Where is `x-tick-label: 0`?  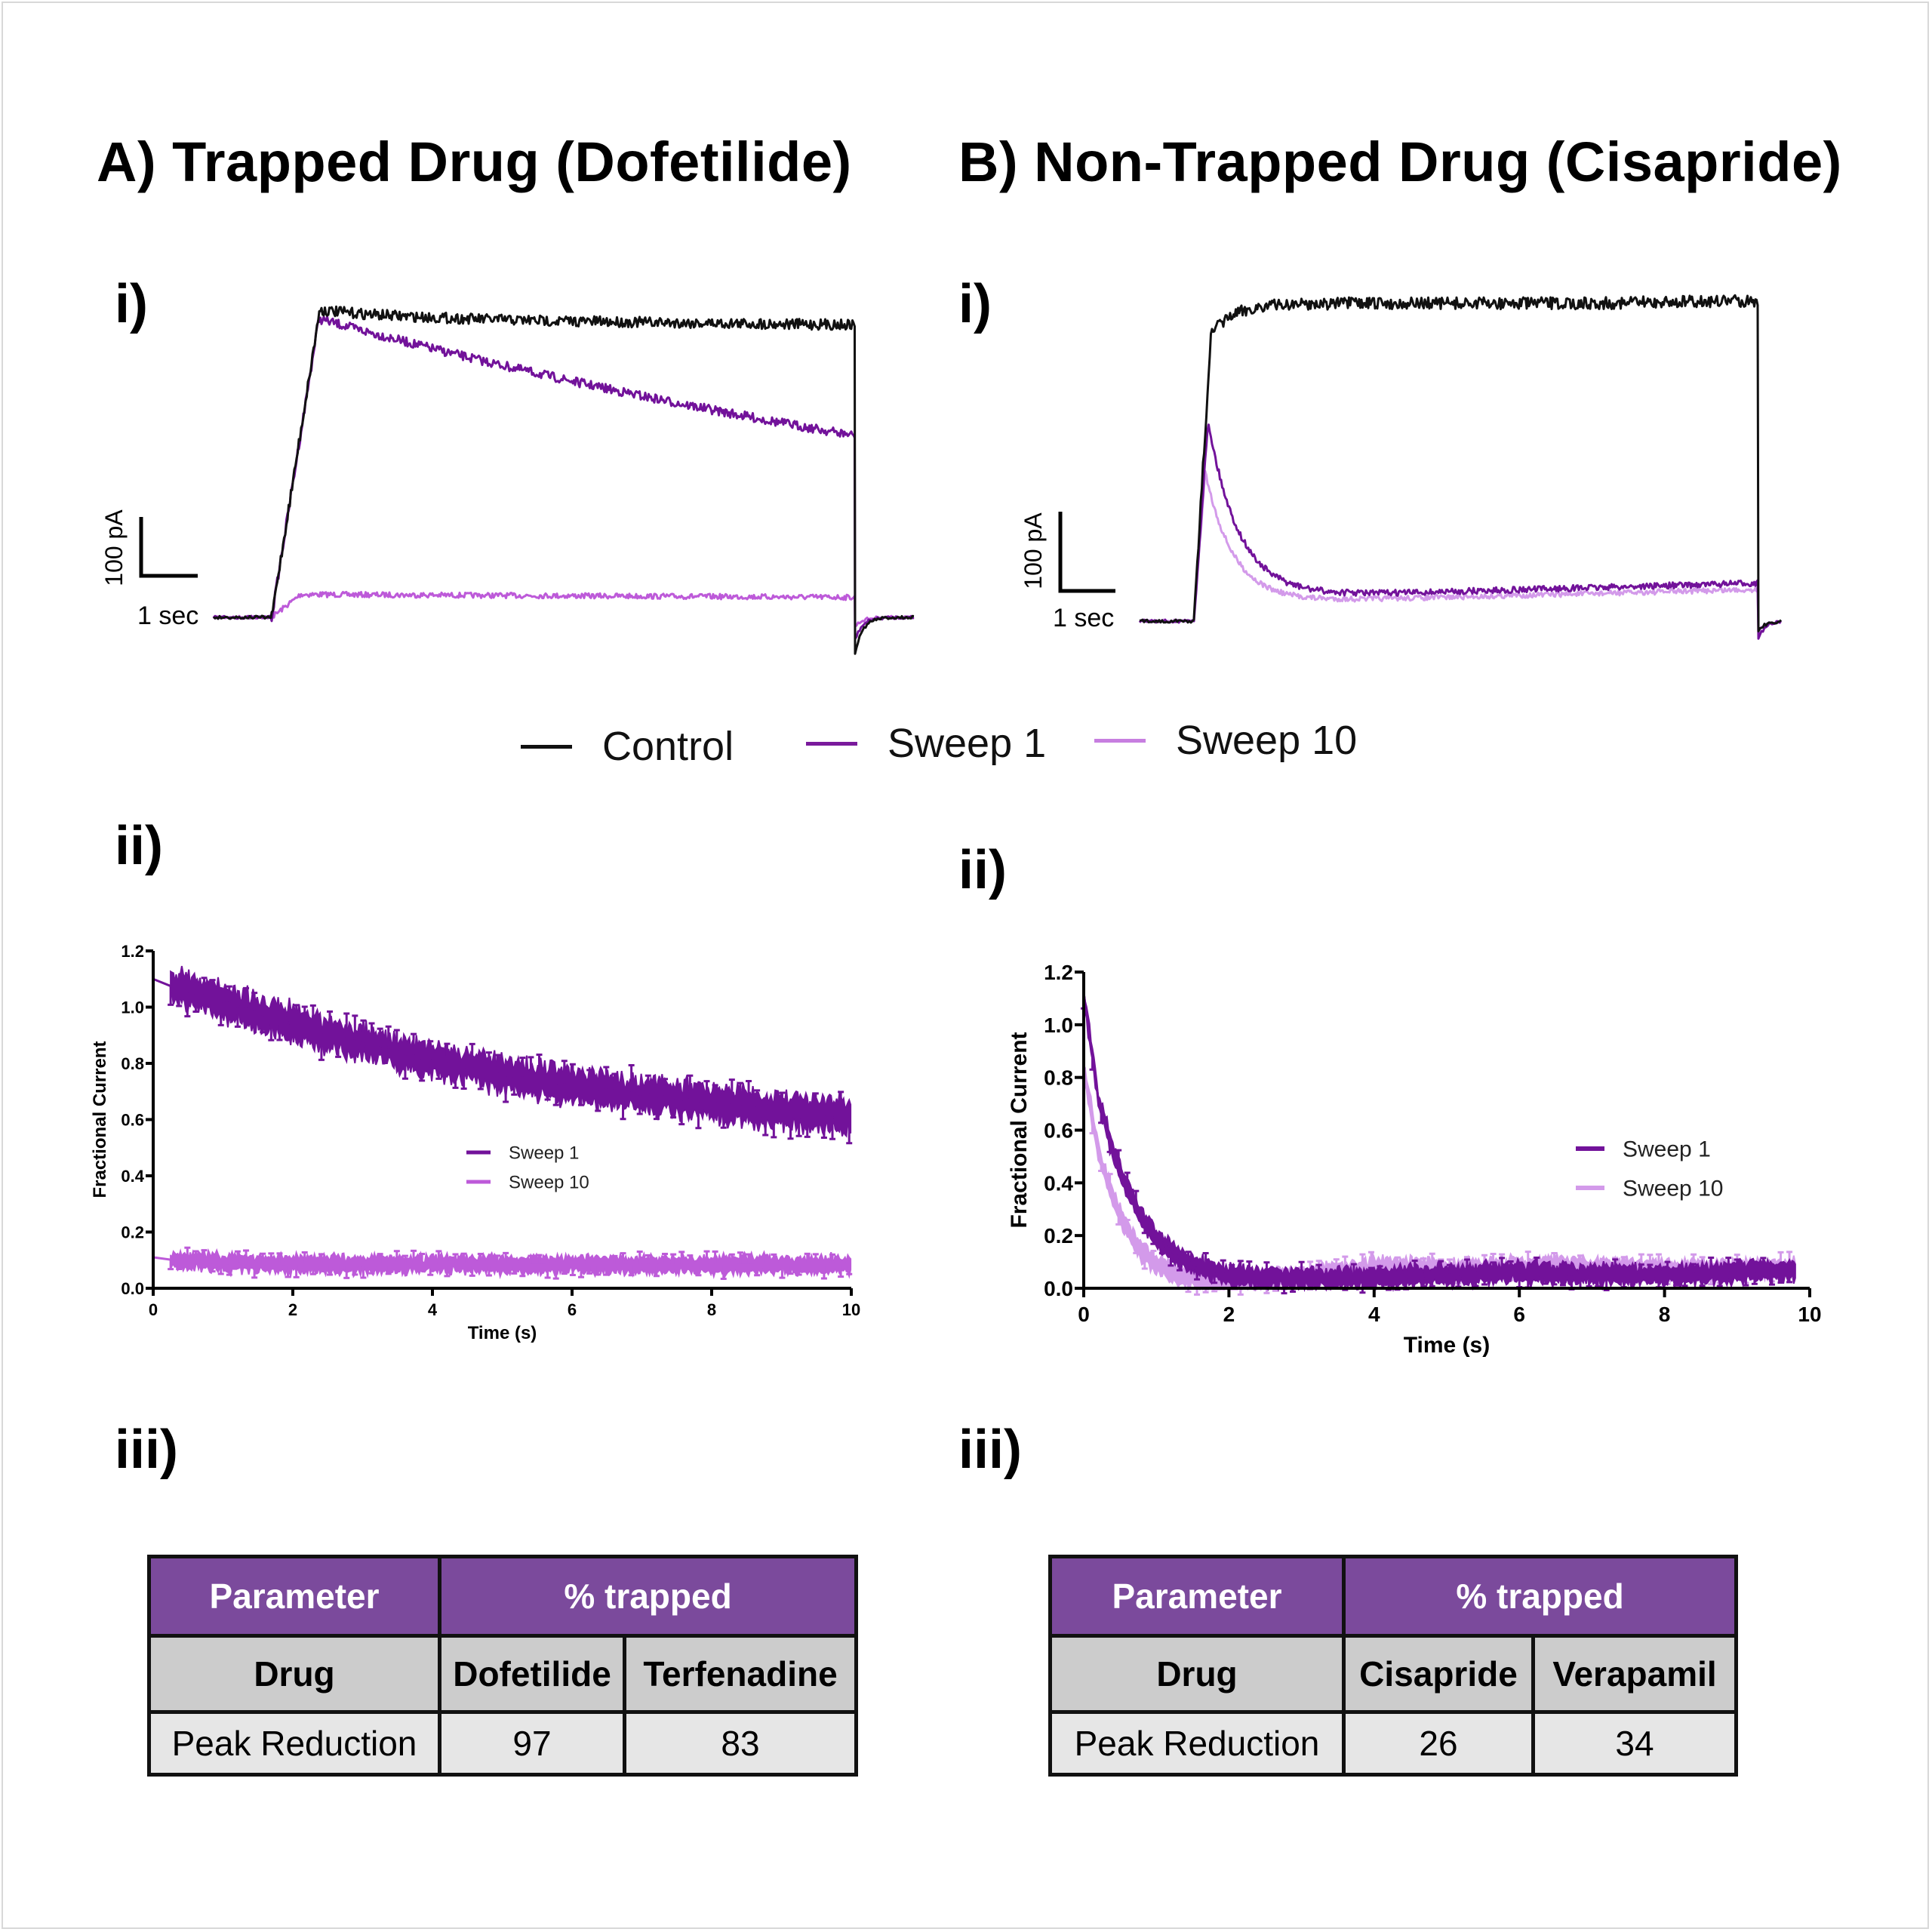 x-tick-label: 0 is located at coordinates (153, 1309).